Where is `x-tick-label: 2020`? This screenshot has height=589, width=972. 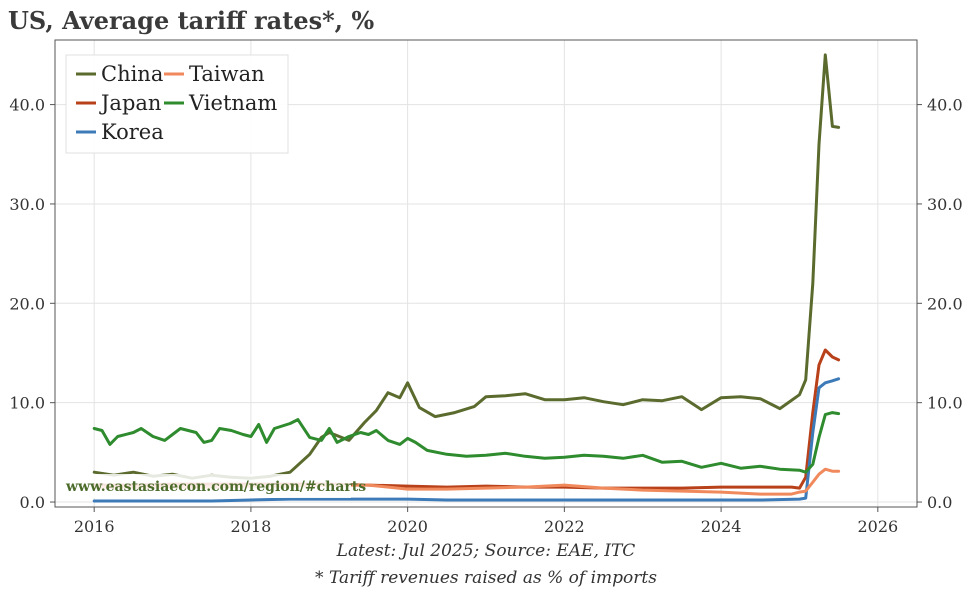
x-tick-label: 2020 is located at coordinates (407, 526).